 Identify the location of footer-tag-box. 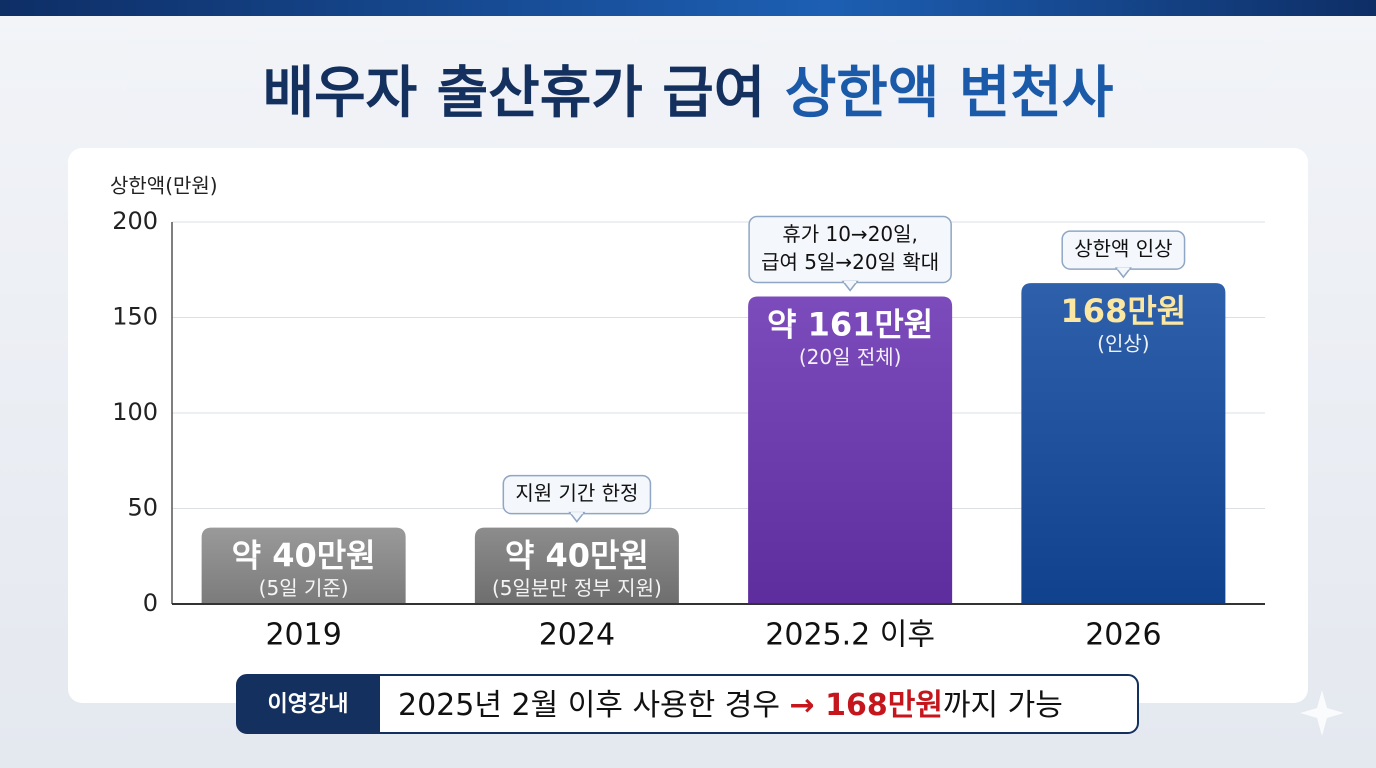
(308, 704).